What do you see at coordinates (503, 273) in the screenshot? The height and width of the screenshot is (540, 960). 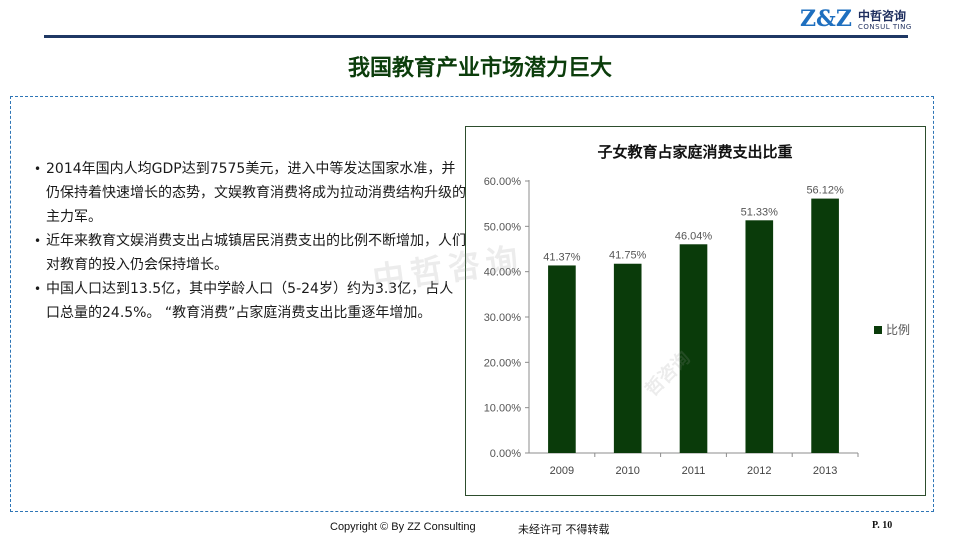 I see `y-tick-label: 40.00%` at bounding box center [503, 273].